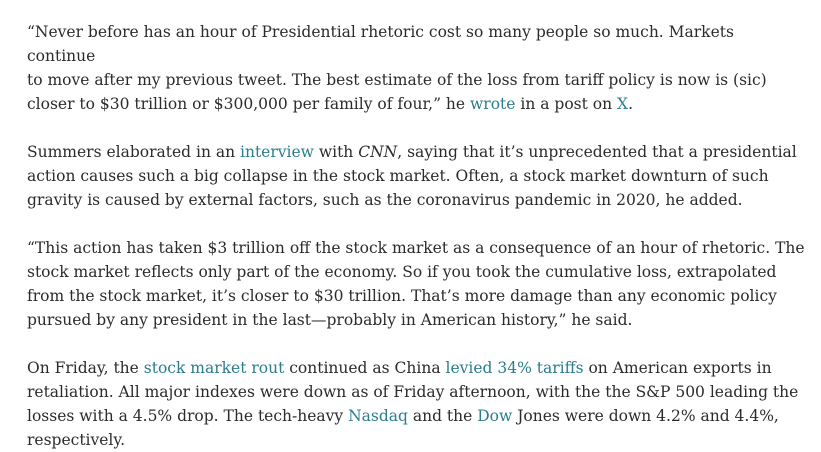 This screenshot has height=452, width=821. What do you see at coordinates (85, 368) in the screenshot?
I see `text-segment: On Friday, the` at bounding box center [85, 368].